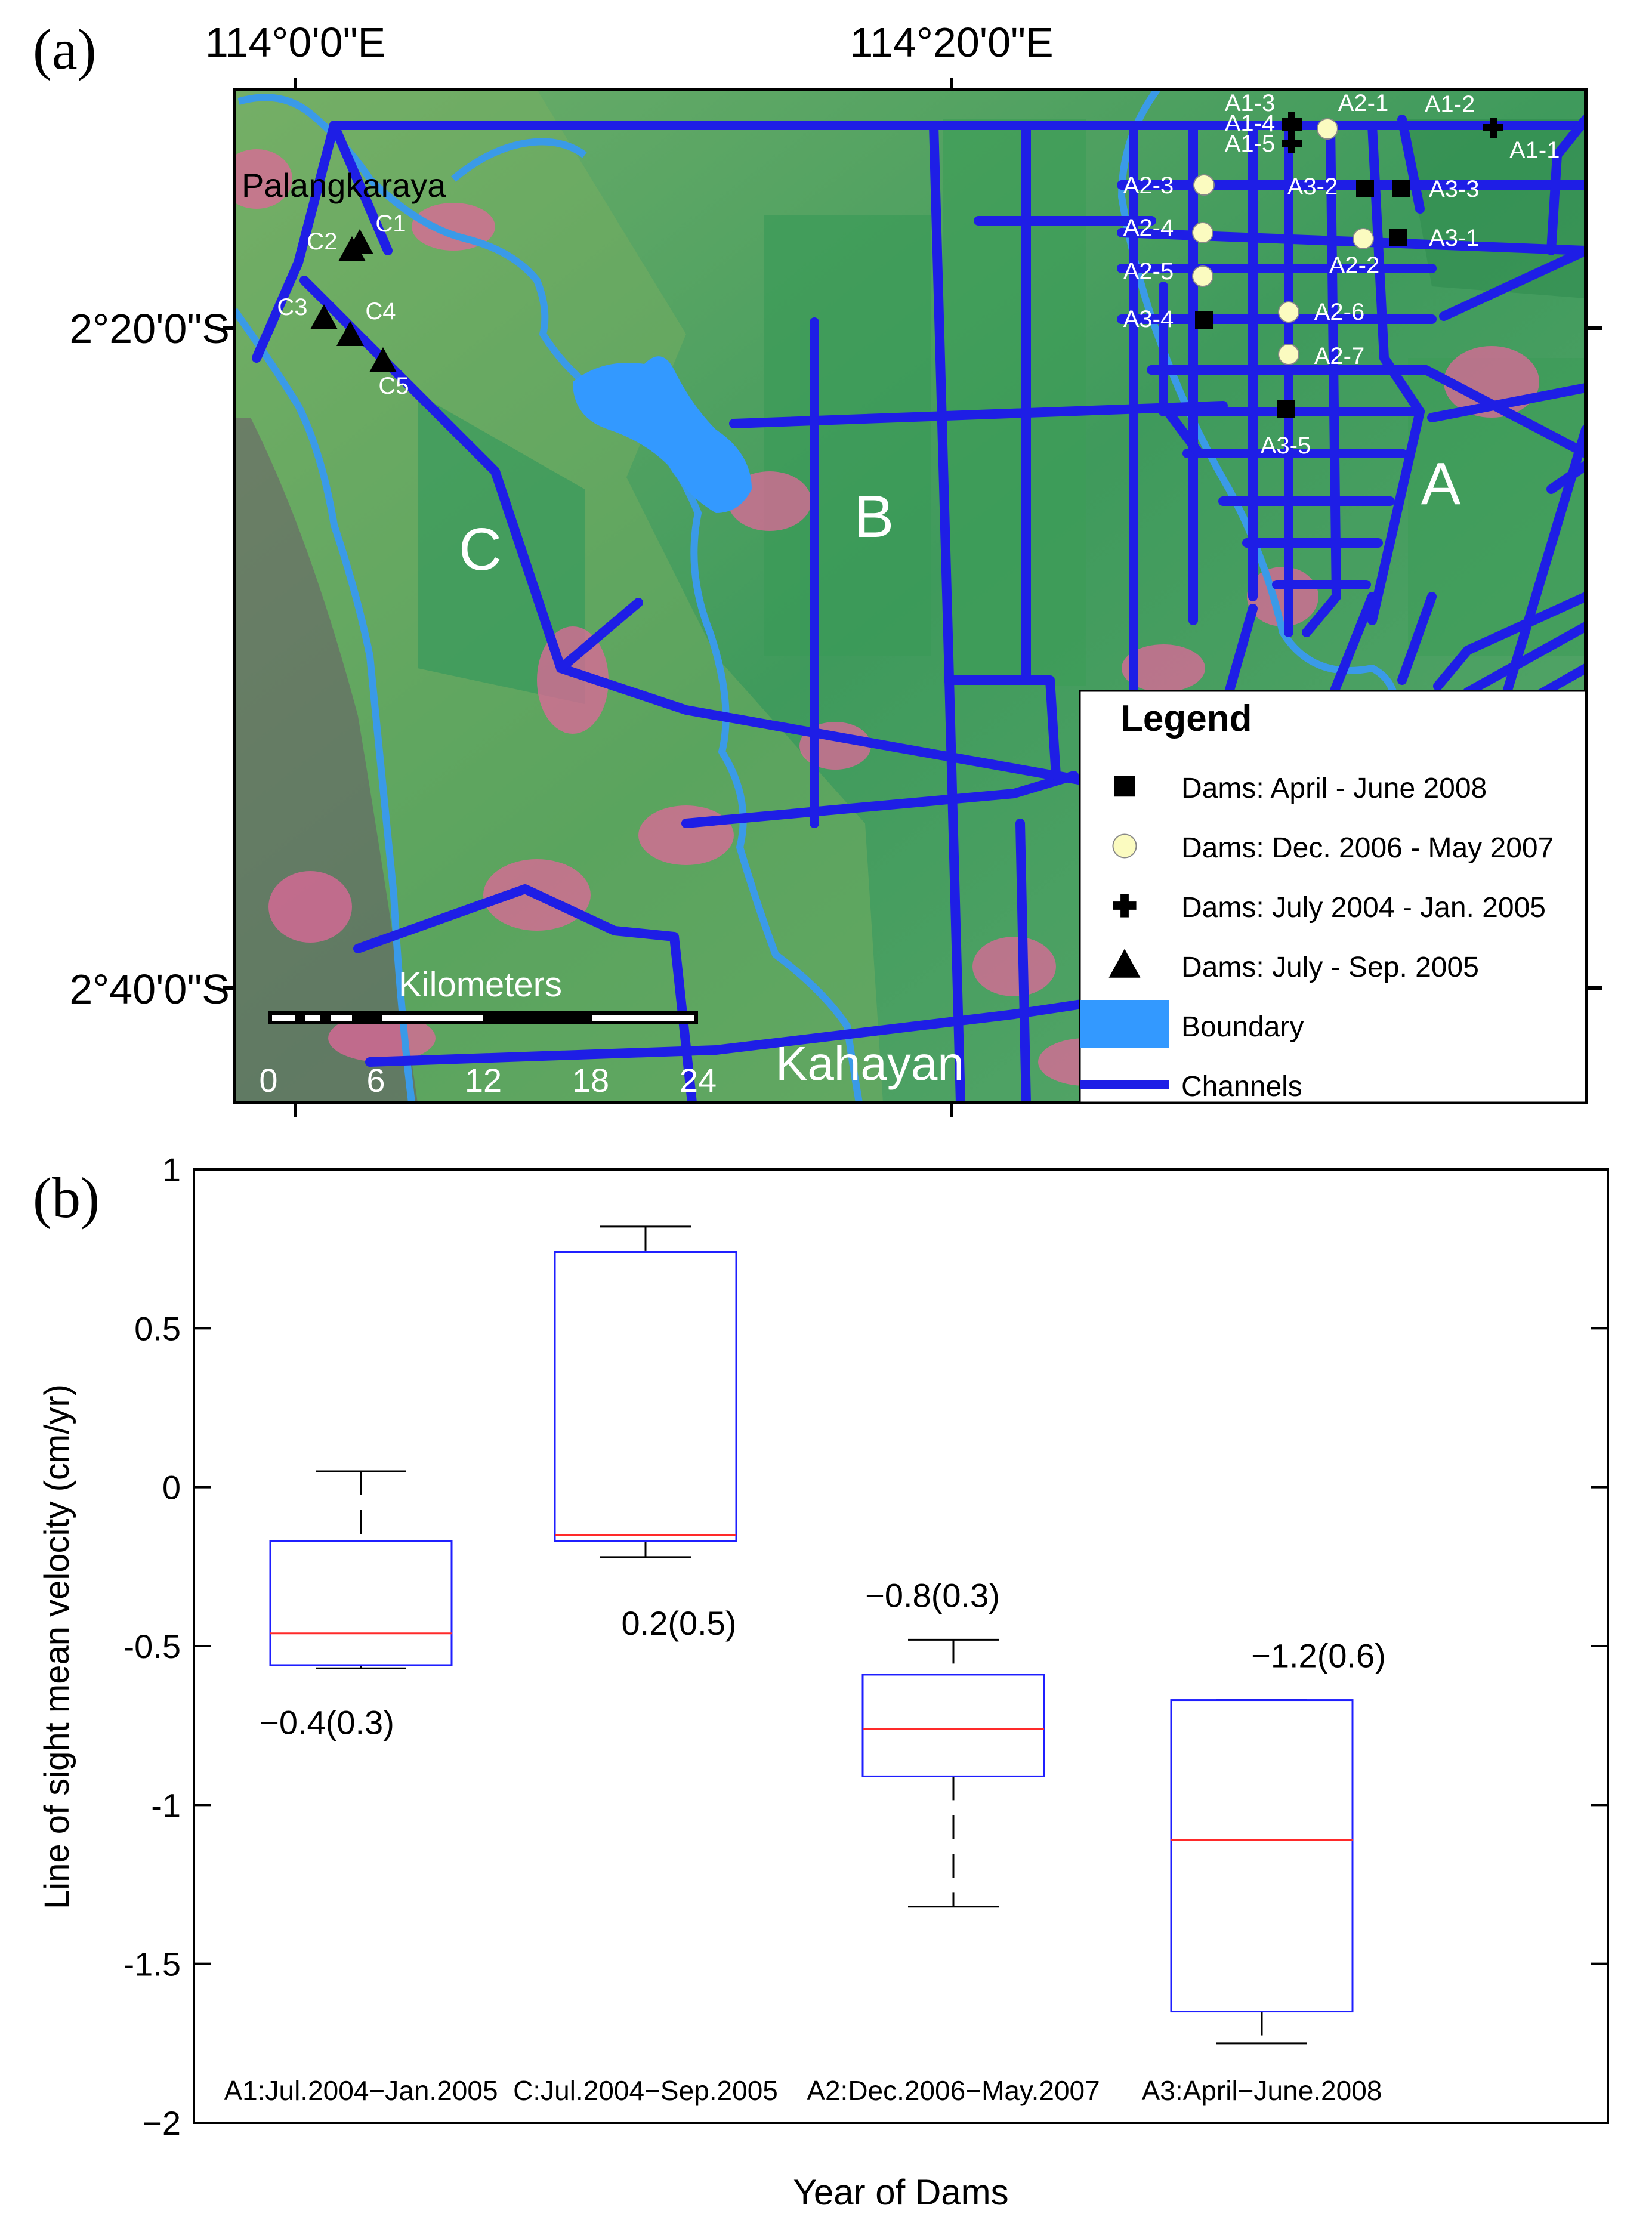 This screenshot has height=2220, width=1652. Describe the element at coordinates (1241, 1087) in the screenshot. I see `legend-label: Channels` at that location.